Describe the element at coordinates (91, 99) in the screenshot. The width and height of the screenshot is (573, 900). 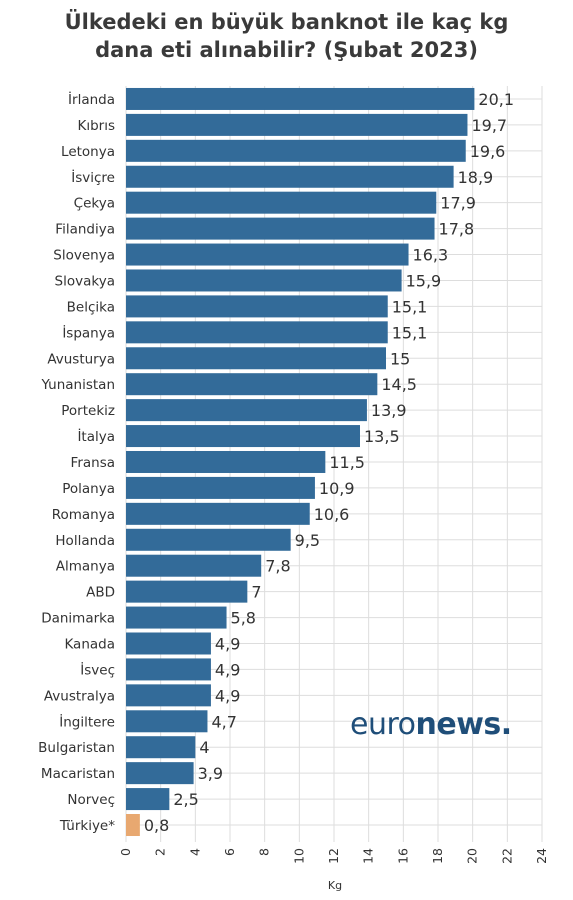
I see `category-label: İrlanda` at that location.